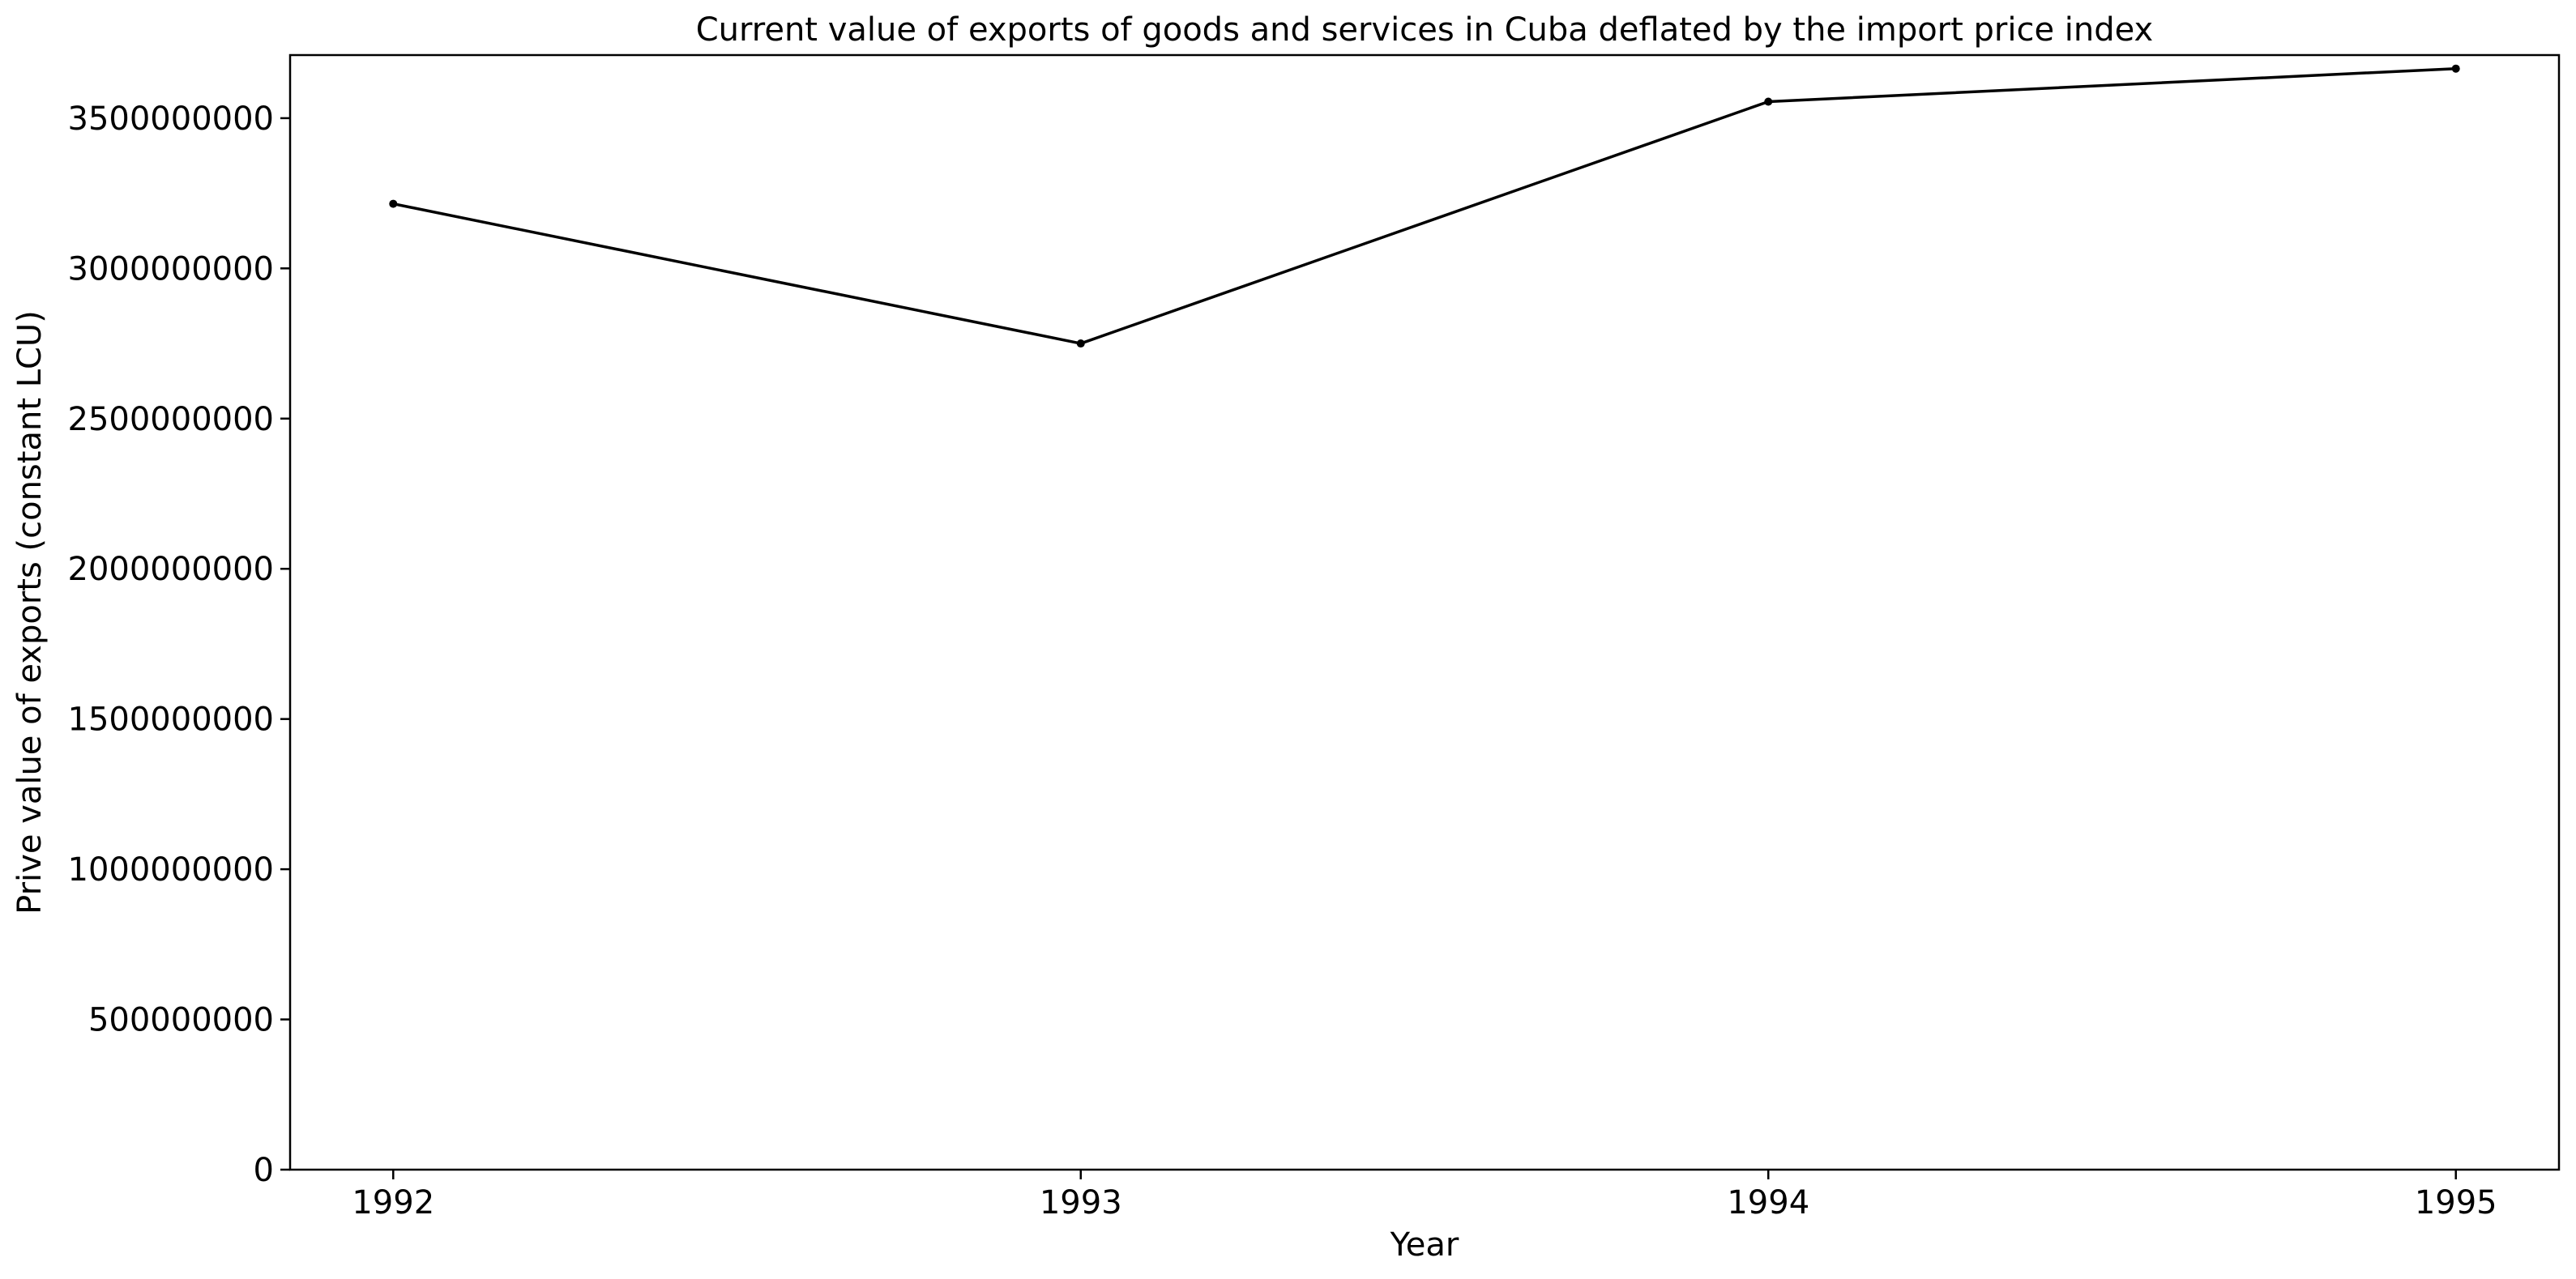 The height and width of the screenshot is (1279, 2576). I want to click on x-axis-ticks: 1992 1993 1994 1995, so click(1424, 1195).